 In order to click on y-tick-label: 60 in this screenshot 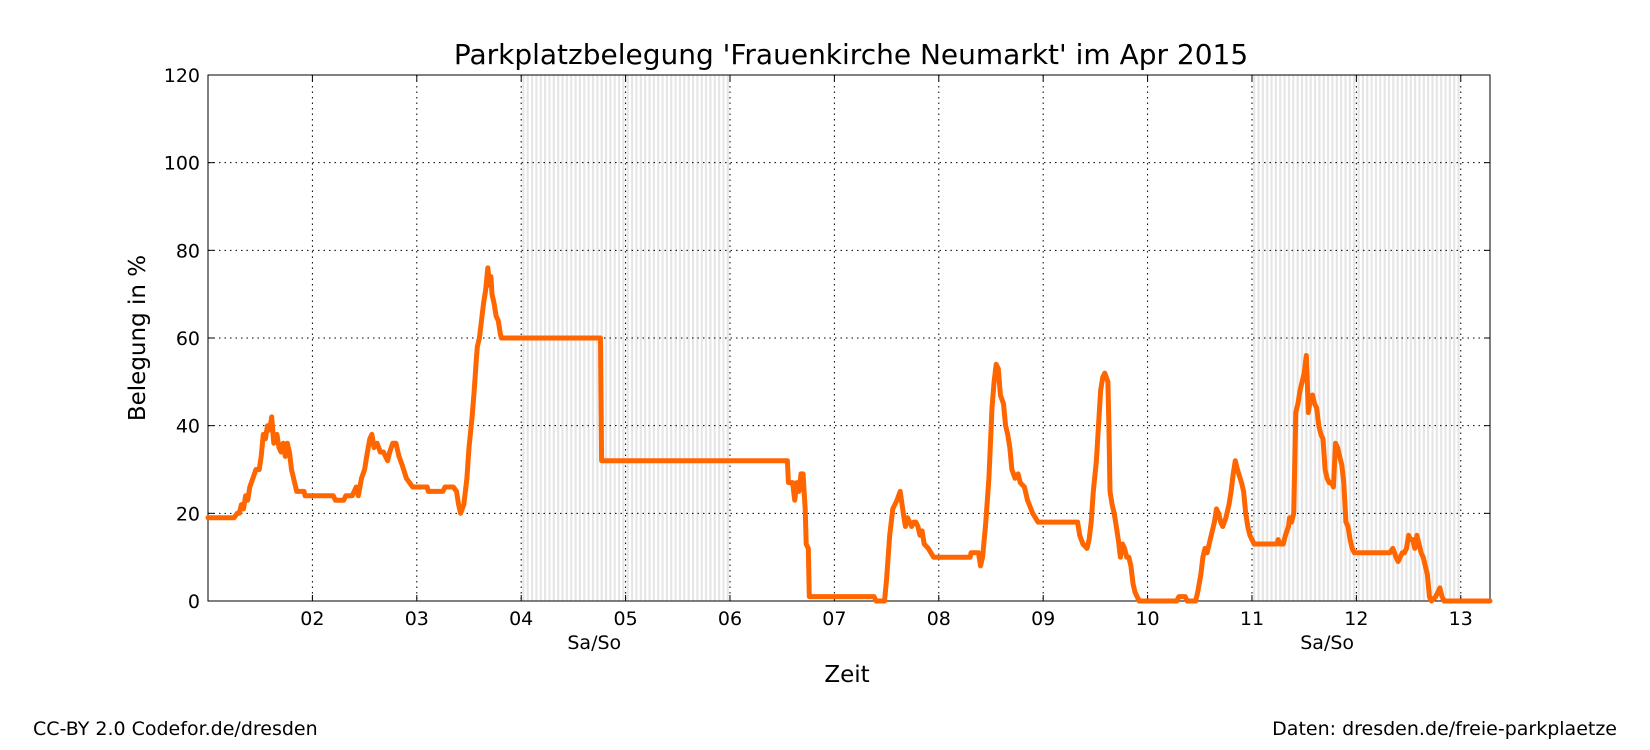, I will do `click(188, 339)`.